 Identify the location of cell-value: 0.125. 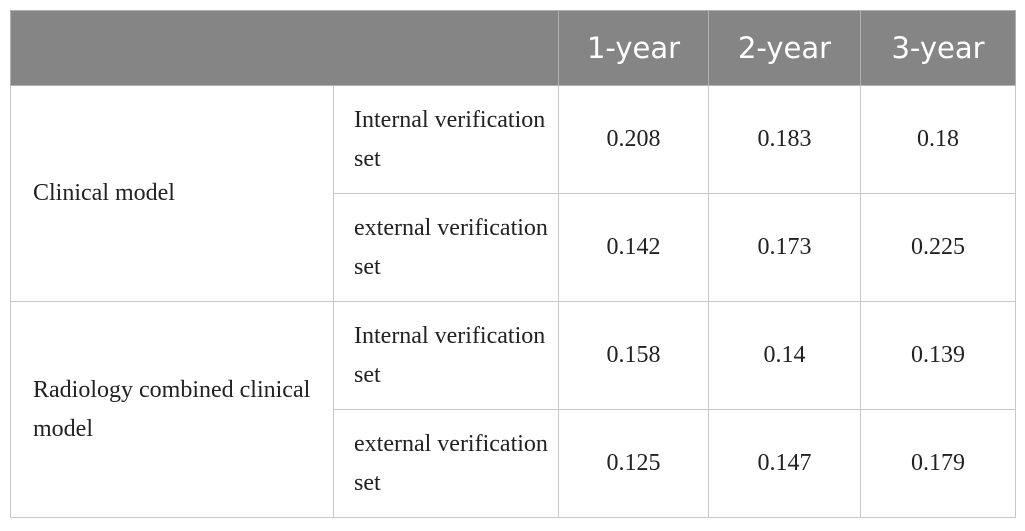
(633, 463).